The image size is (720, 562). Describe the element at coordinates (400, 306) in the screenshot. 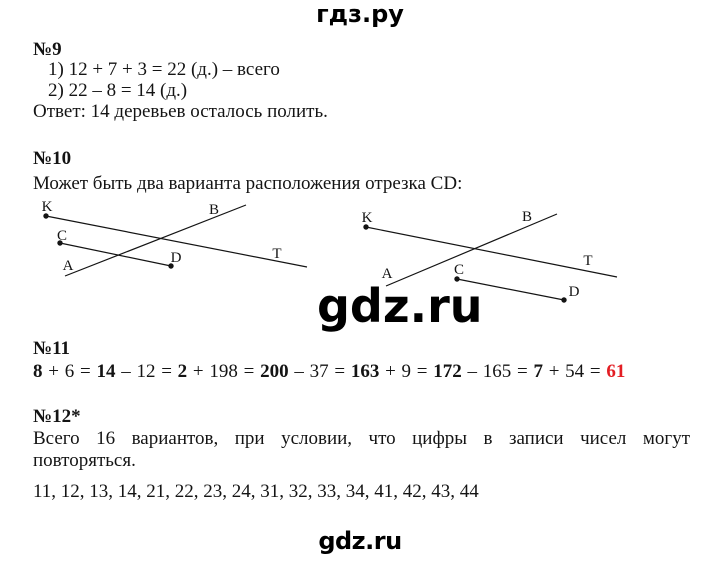

I see `gdz-watermark: gdz.ru` at that location.